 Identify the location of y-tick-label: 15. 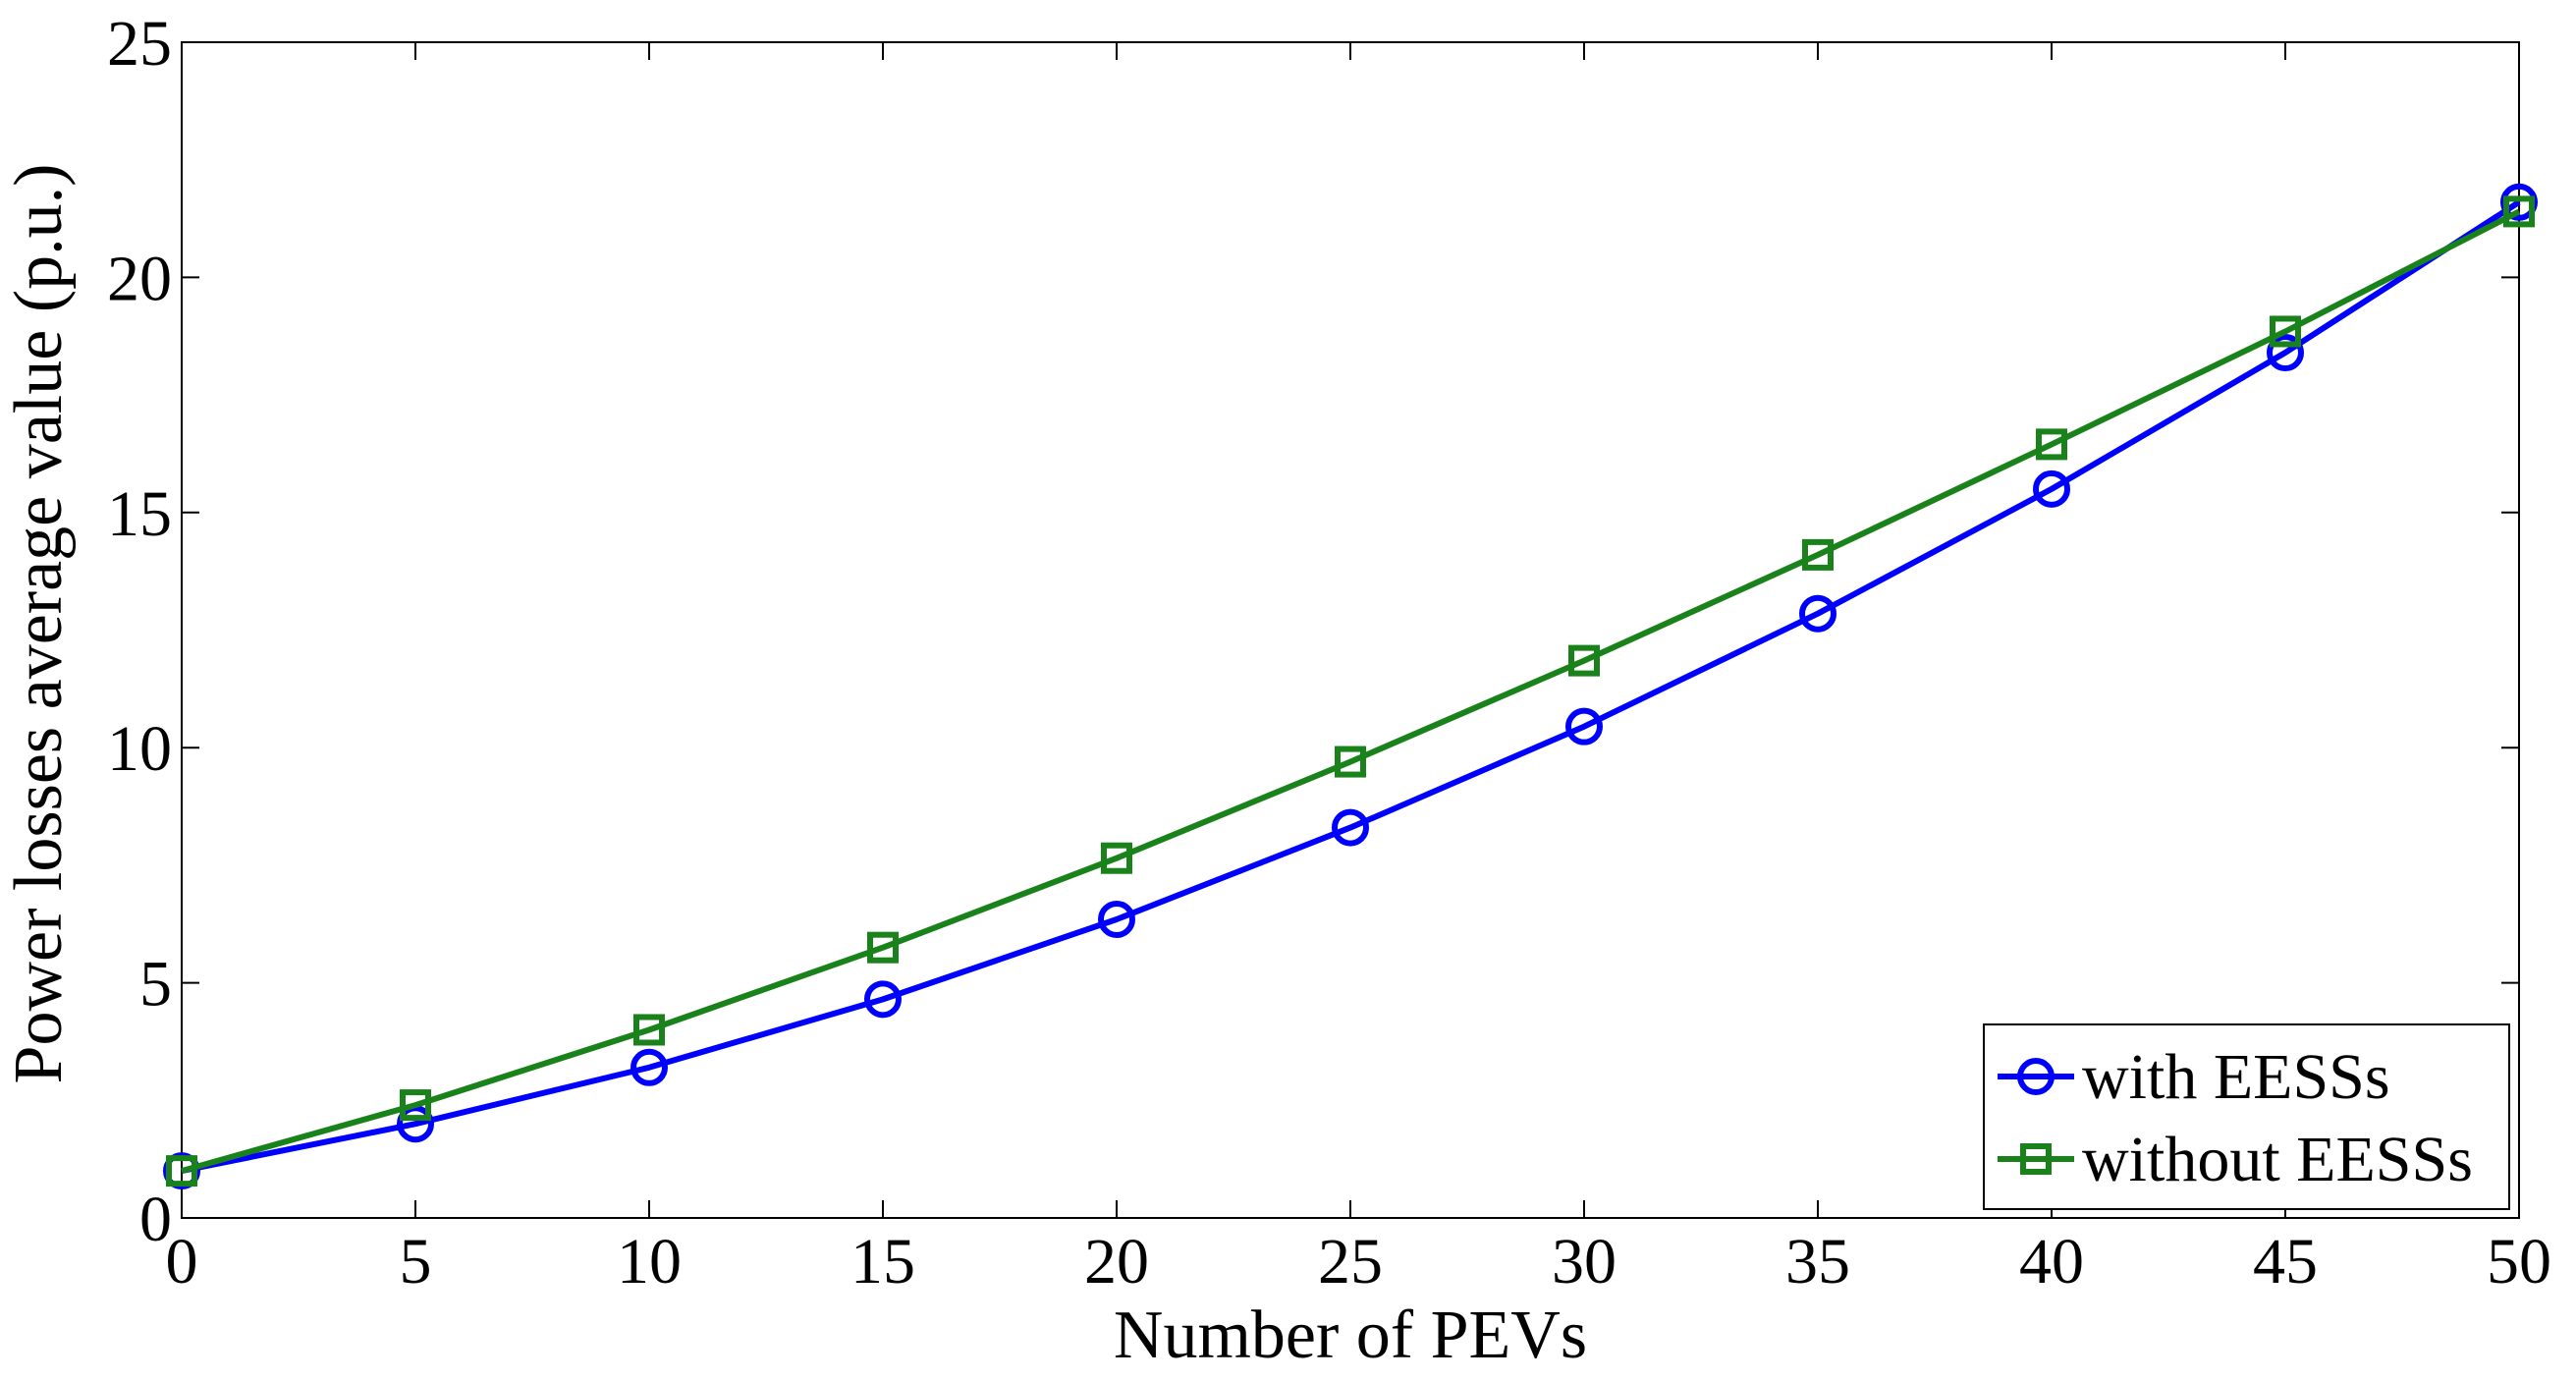
(139, 514).